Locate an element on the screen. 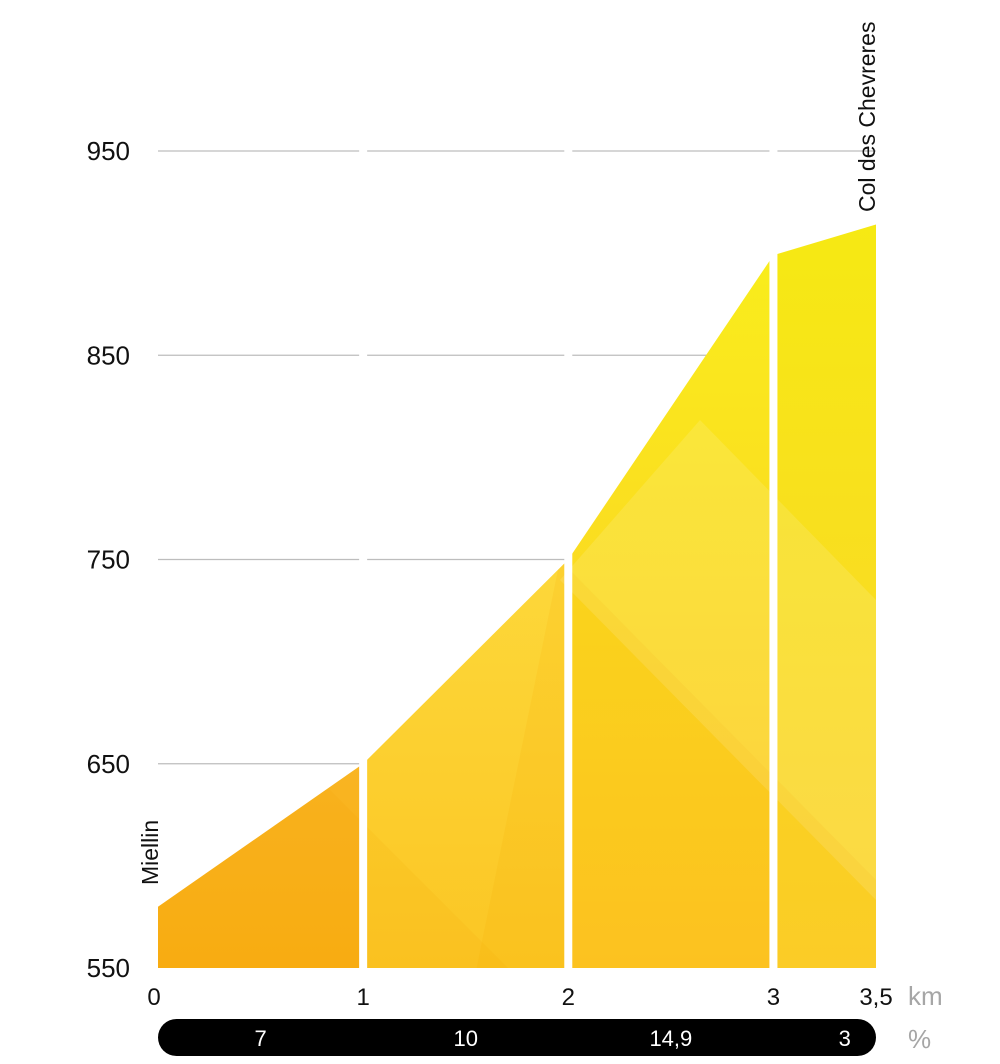 The image size is (1000, 1064). y-axis-ticks: 950 850 750 650 550 is located at coordinates (108, 559).